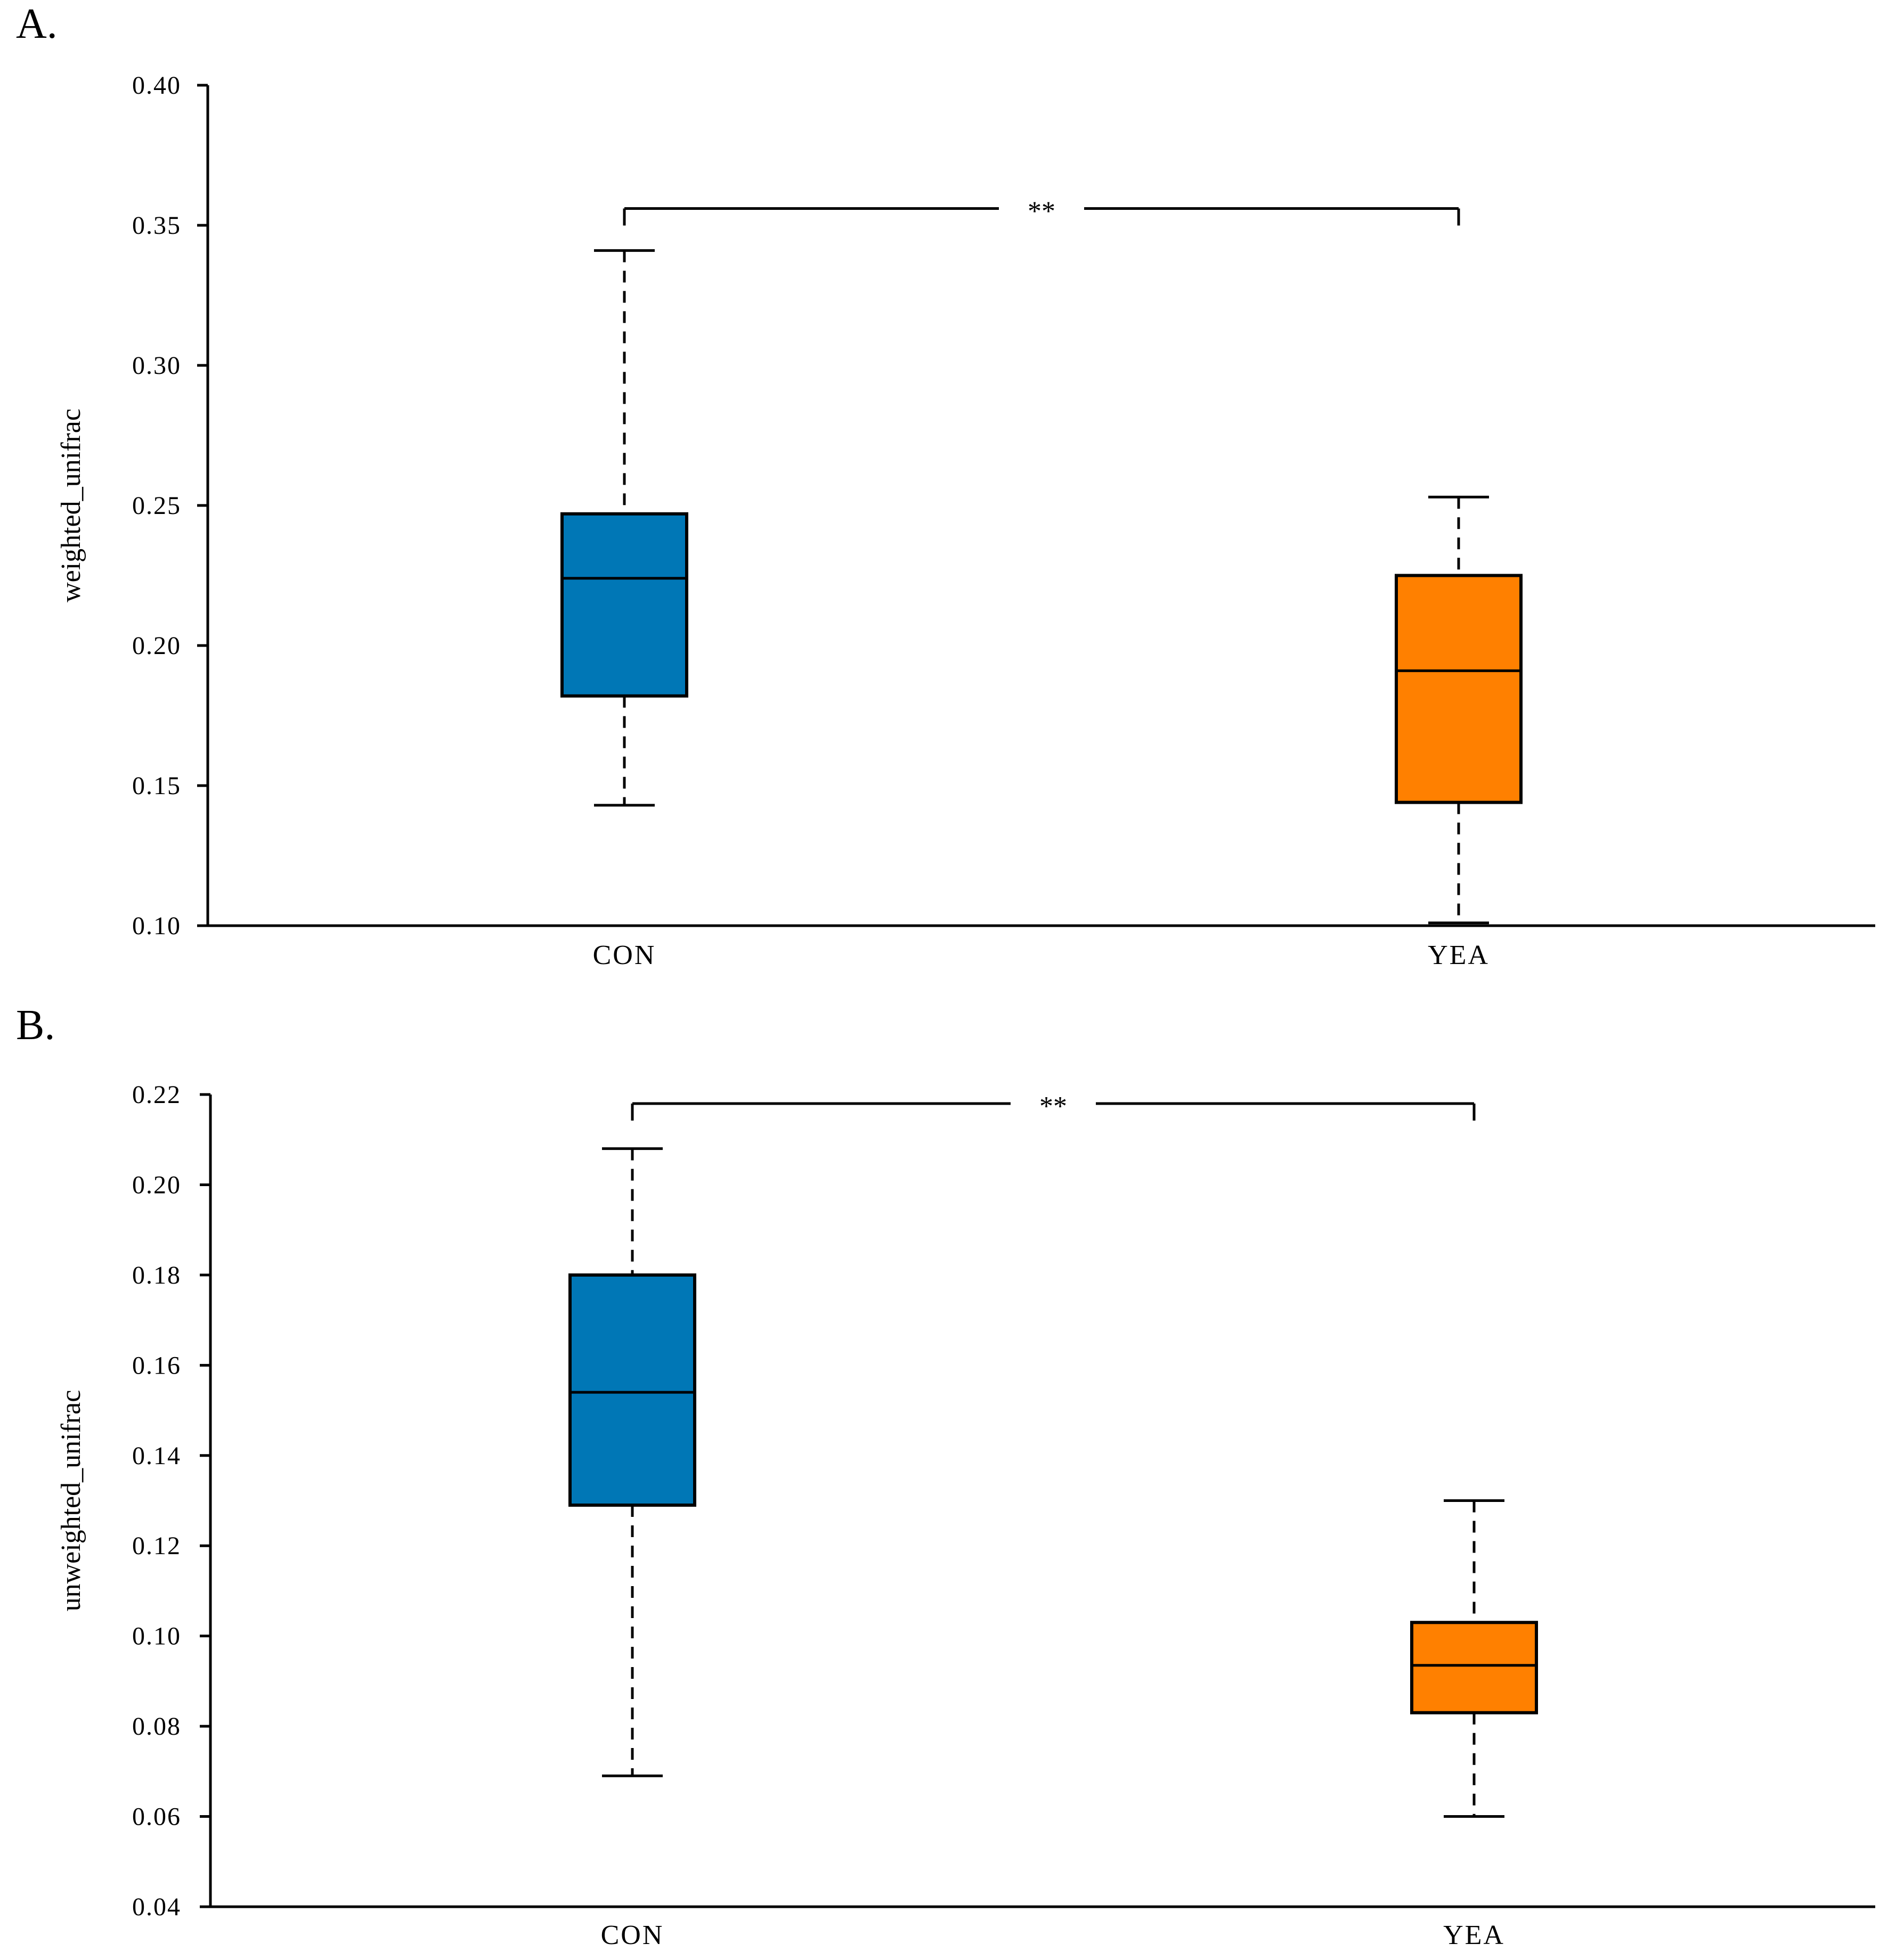 Image resolution: width=1904 pixels, height=1960 pixels. What do you see at coordinates (156, 1456) in the screenshot?
I see `y-tick-label: 0.14` at bounding box center [156, 1456].